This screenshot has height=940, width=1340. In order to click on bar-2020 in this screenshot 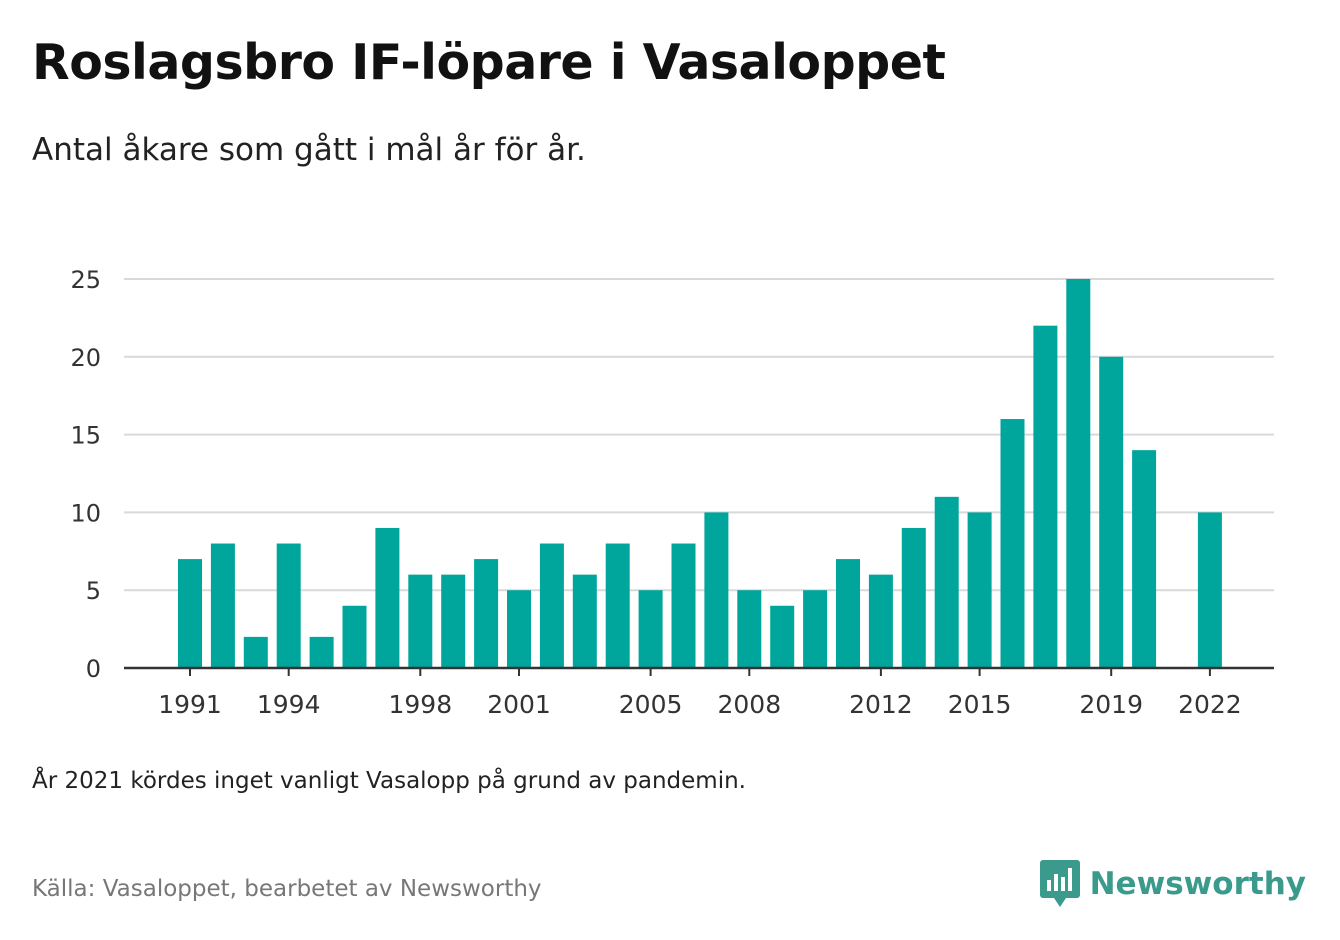, I will do `click(1144, 559)`.